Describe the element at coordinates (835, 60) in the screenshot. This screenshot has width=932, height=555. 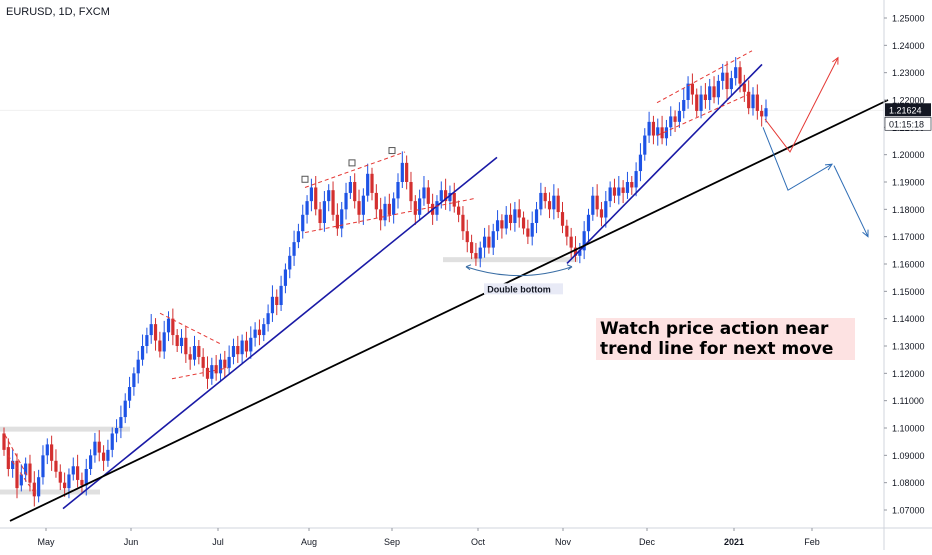
I see `projection-red-arrow-head` at that location.